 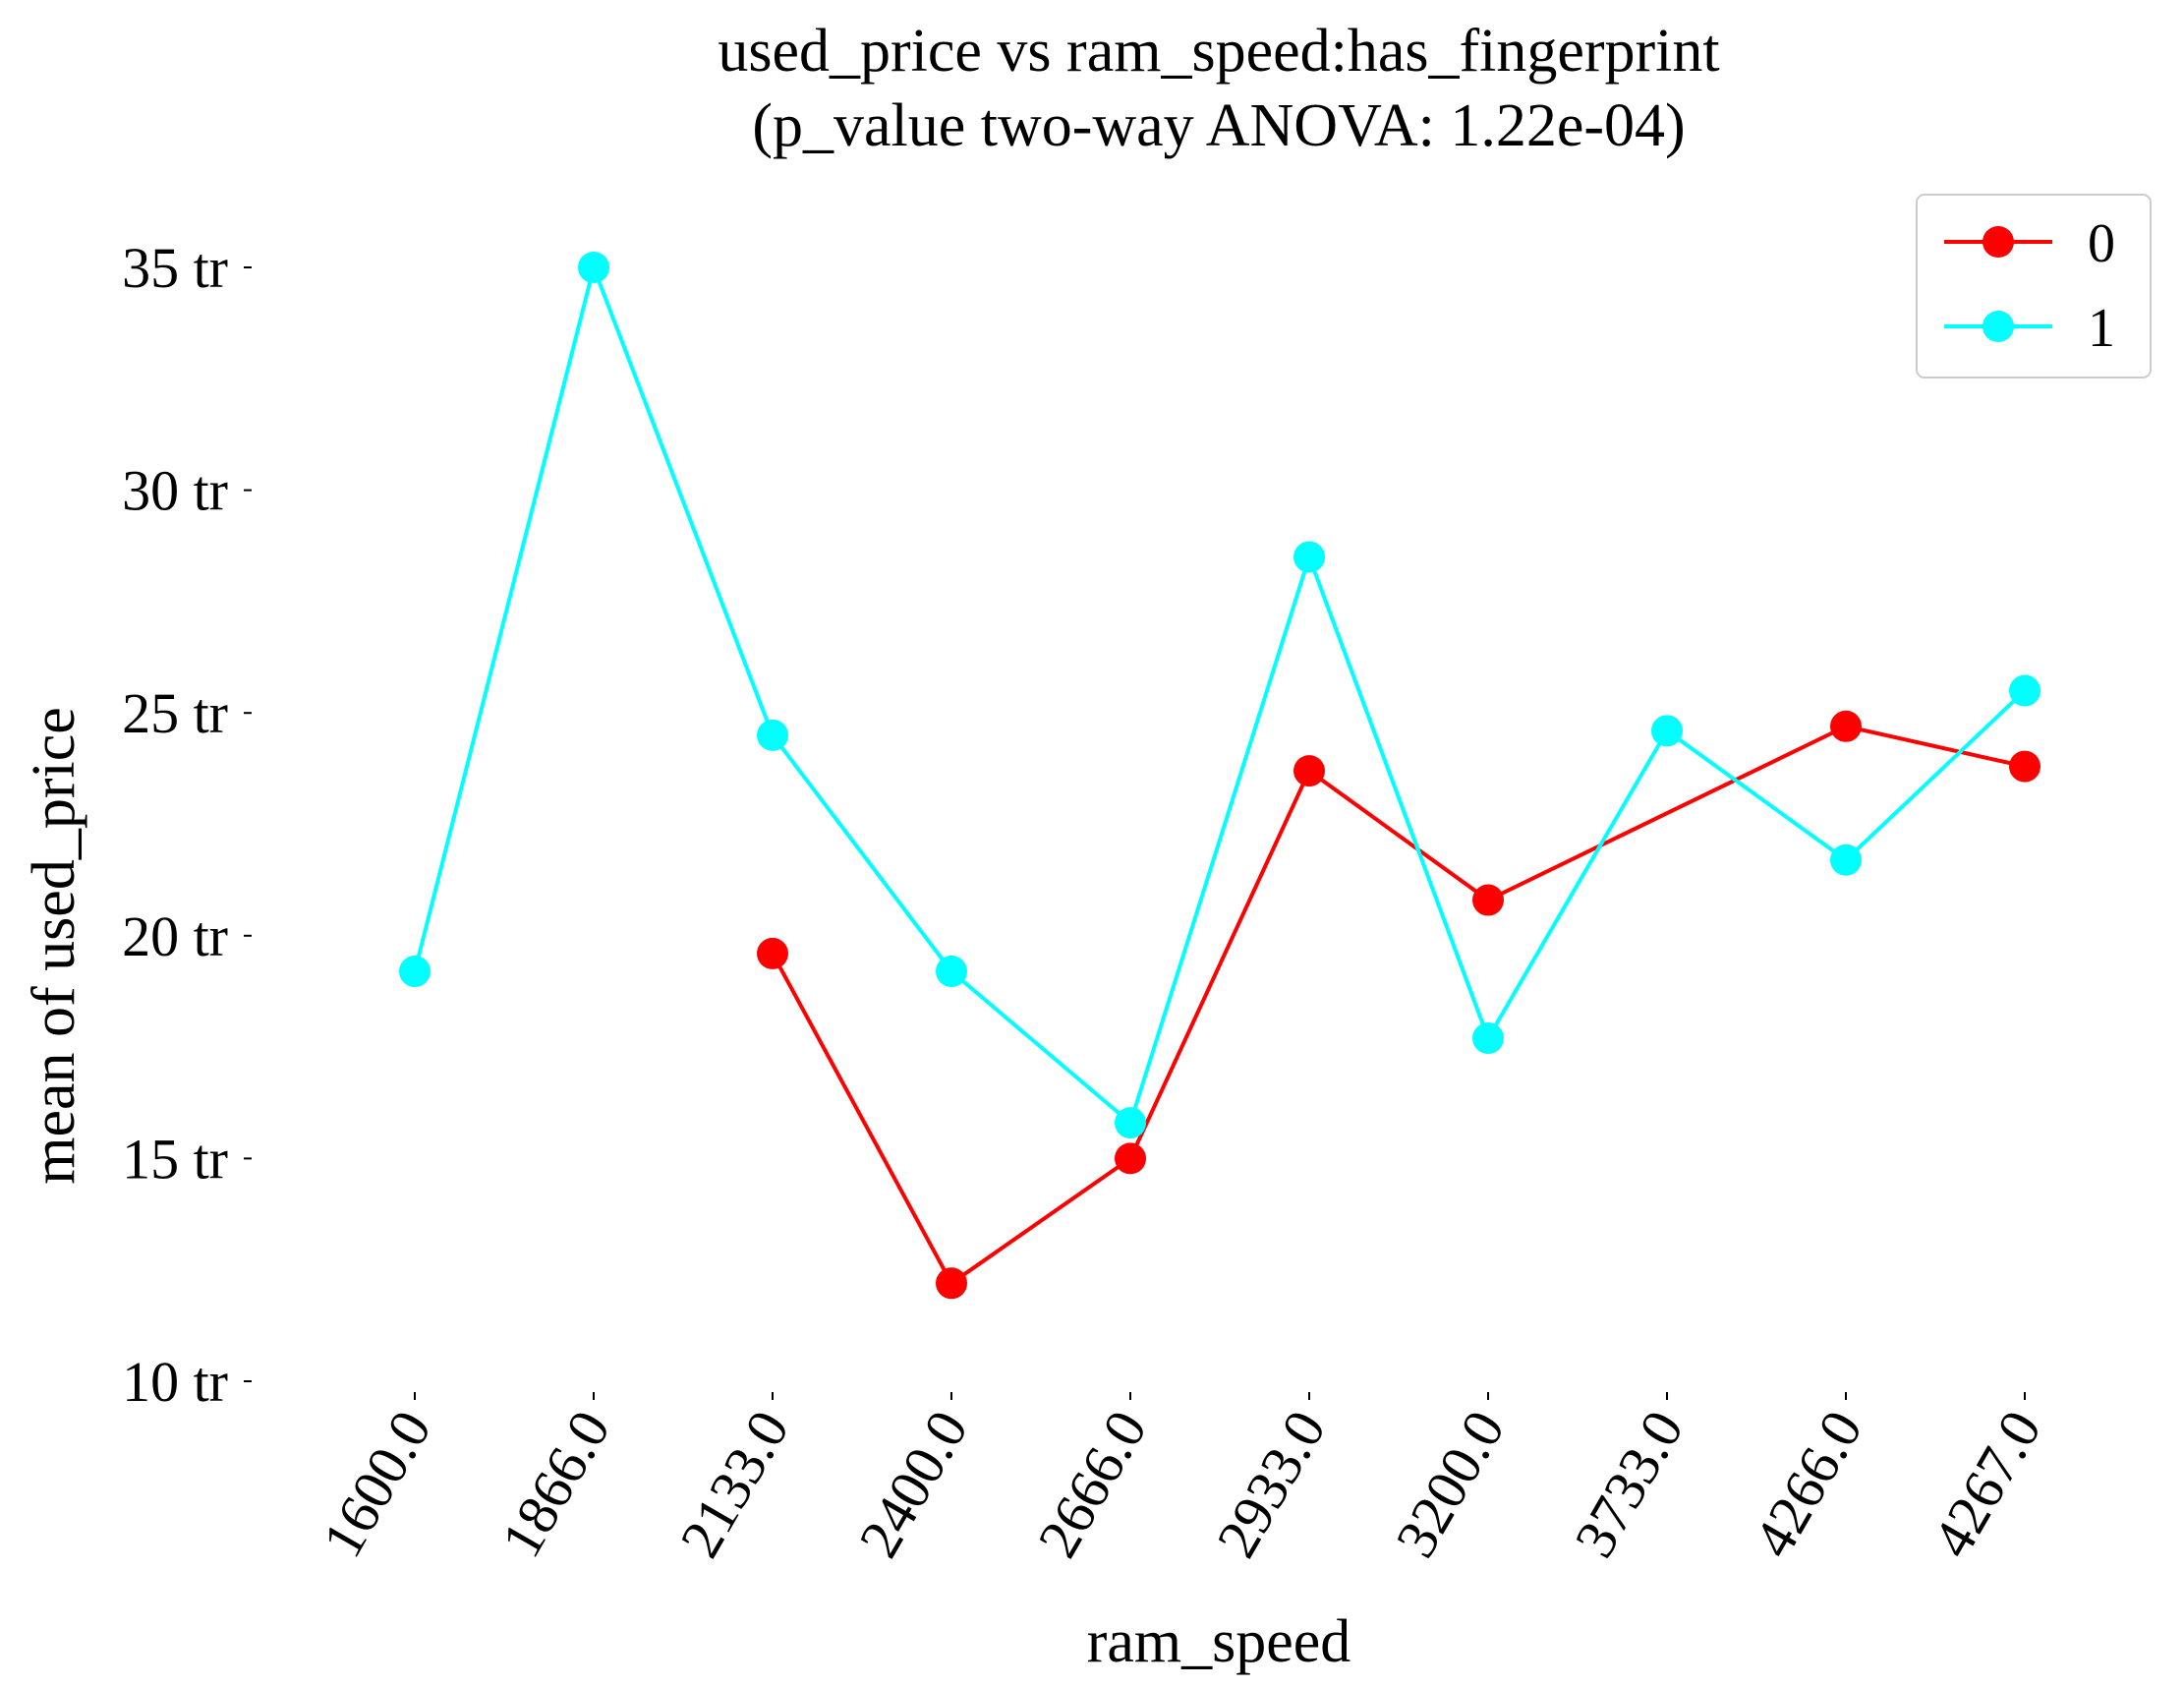 I want to click on y-tick-label: 30 tr, so click(x=175, y=491).